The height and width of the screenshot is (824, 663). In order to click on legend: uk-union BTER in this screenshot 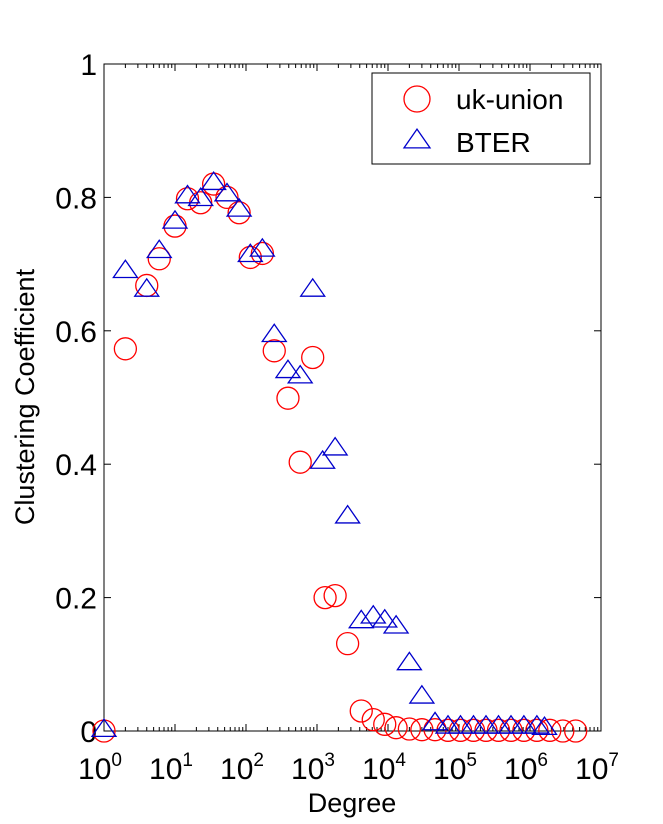, I will do `click(481, 118)`.